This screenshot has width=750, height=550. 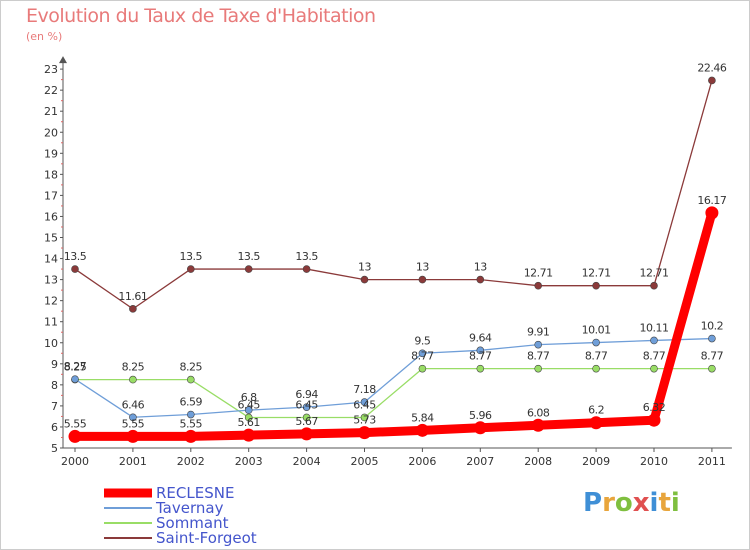 What do you see at coordinates (248, 422) in the screenshot?
I see `data-label: 5.61` at bounding box center [248, 422].